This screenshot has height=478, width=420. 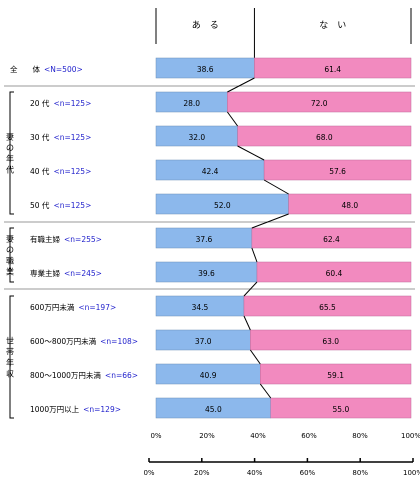 I want to click on row-n-label: <n=129>, so click(x=102, y=409).